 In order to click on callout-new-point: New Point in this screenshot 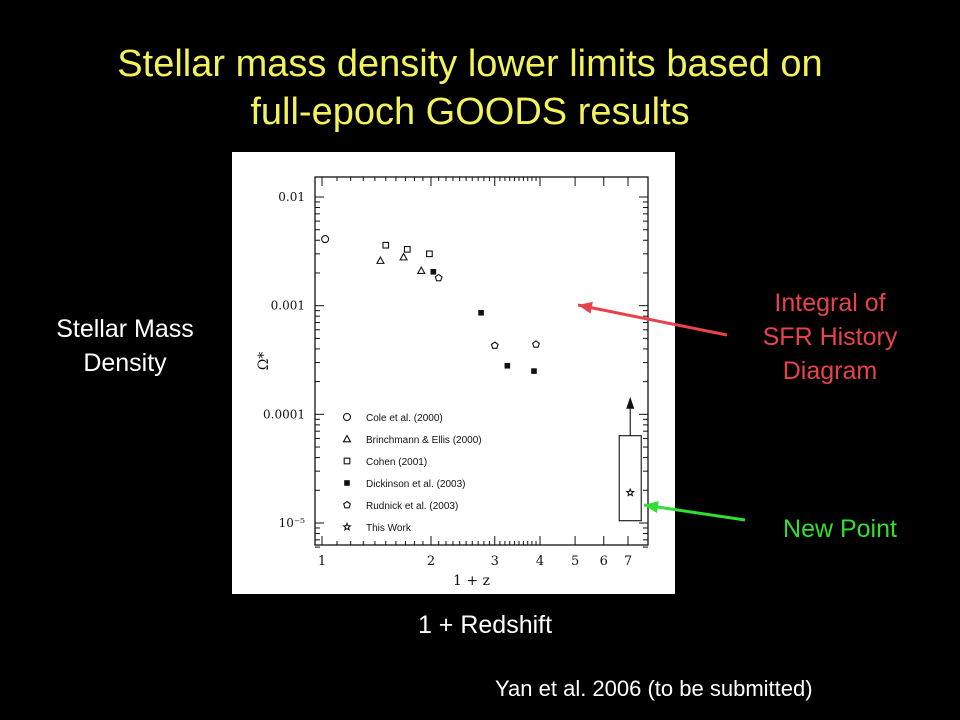, I will do `click(840, 529)`.